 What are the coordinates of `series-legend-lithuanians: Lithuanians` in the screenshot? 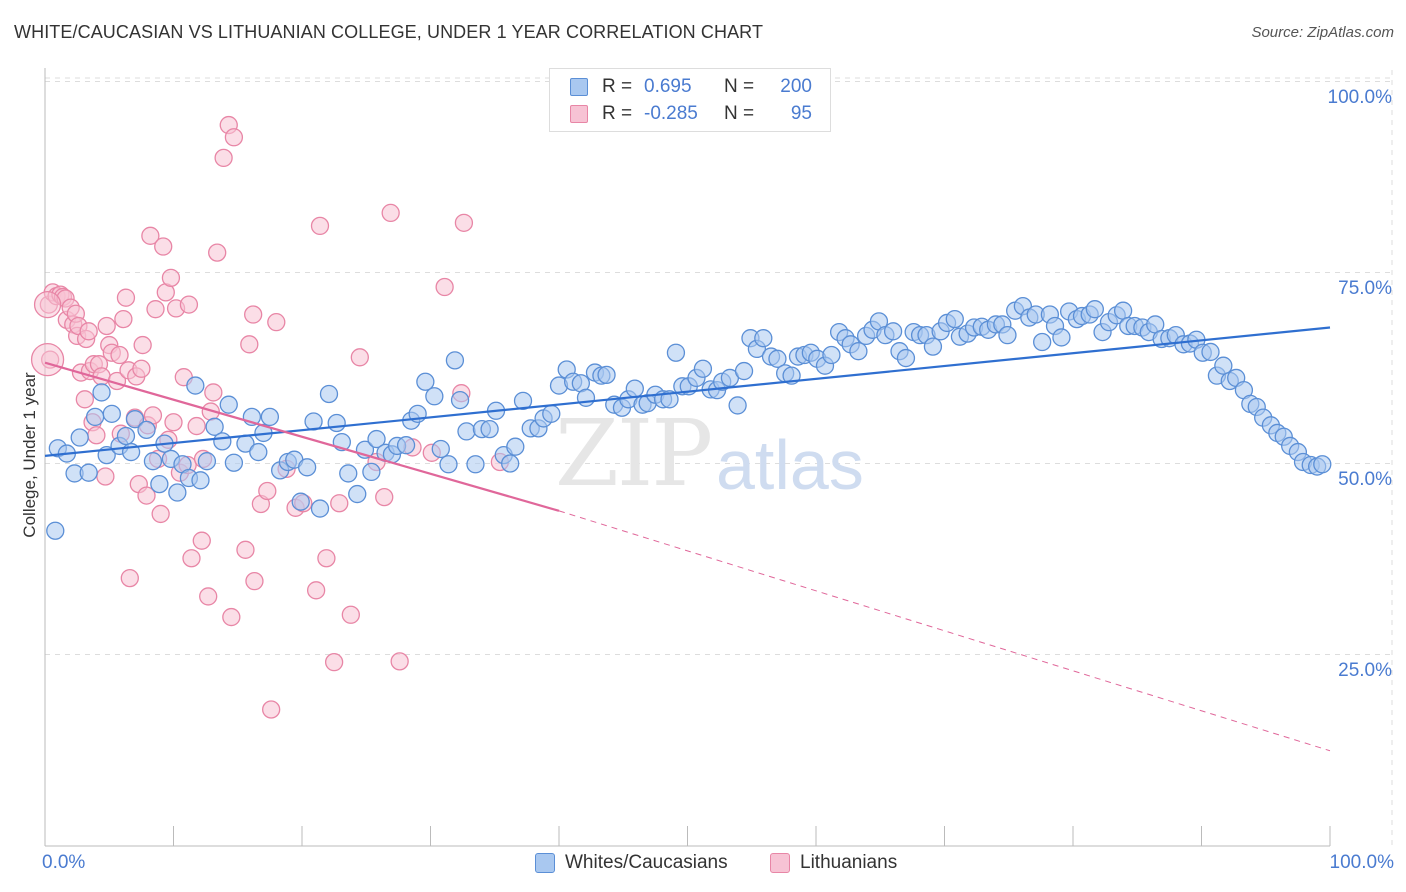 It's located at (833, 863).